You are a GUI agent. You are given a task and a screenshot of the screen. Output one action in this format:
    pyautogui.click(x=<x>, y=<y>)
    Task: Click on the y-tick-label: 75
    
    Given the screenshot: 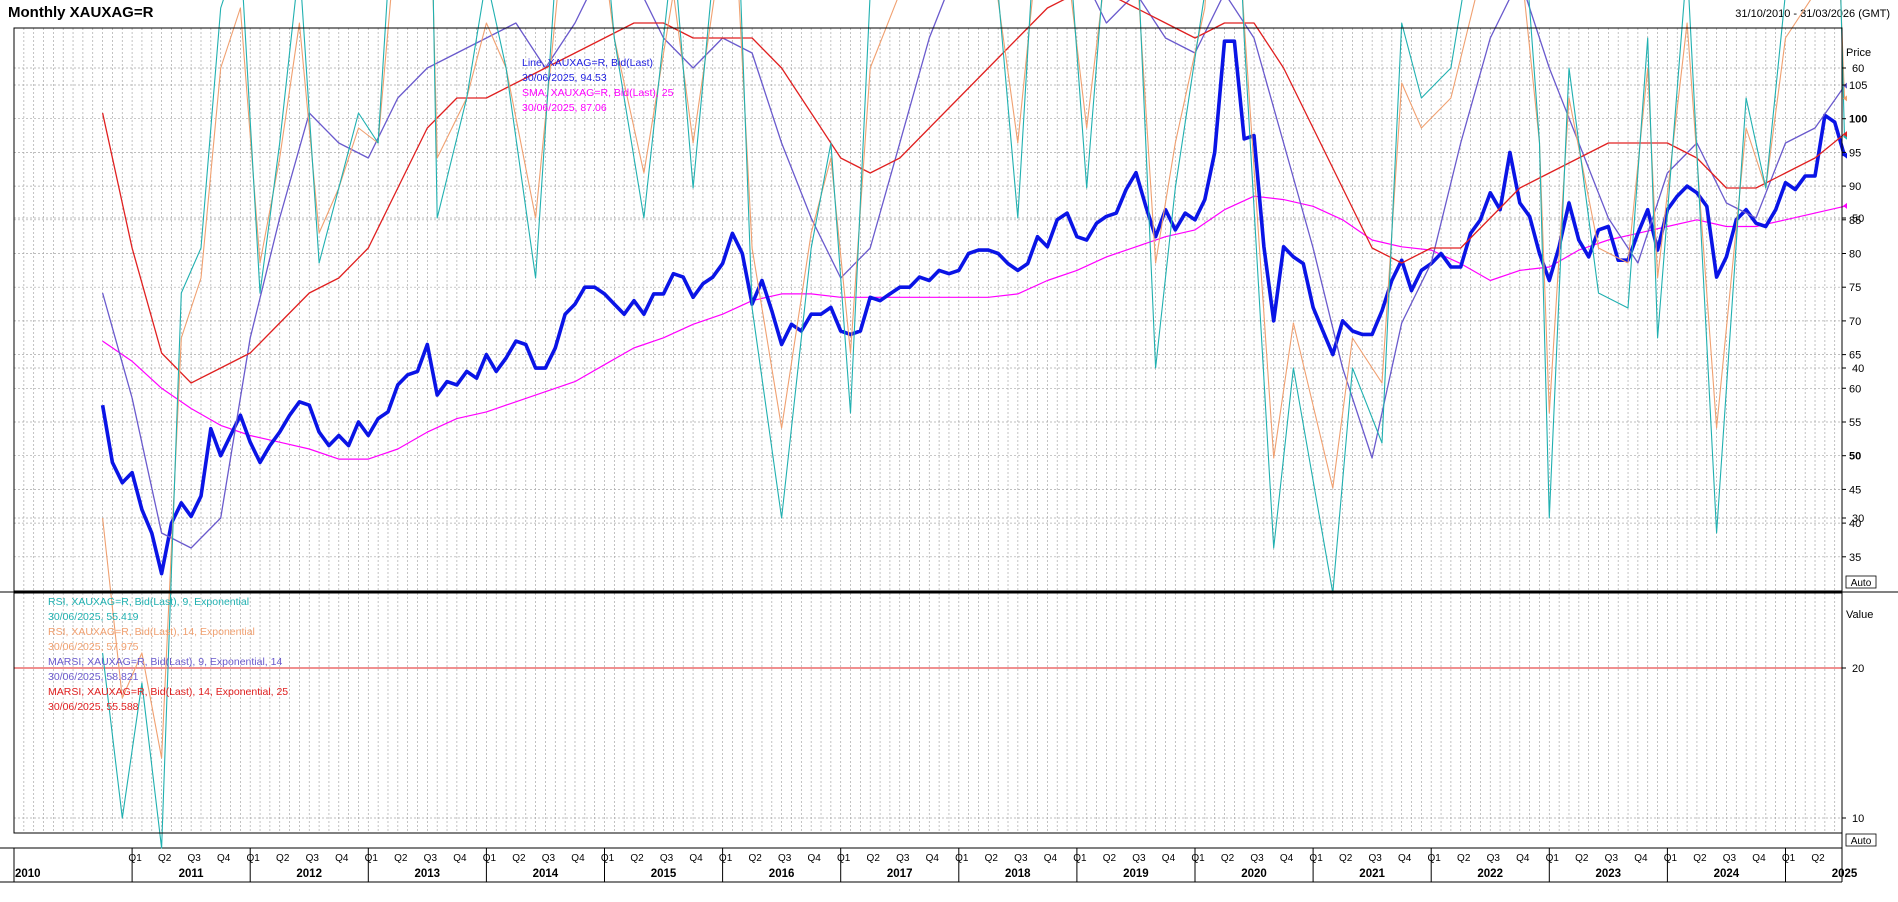 What is the action you would take?
    pyautogui.click(x=1855, y=288)
    